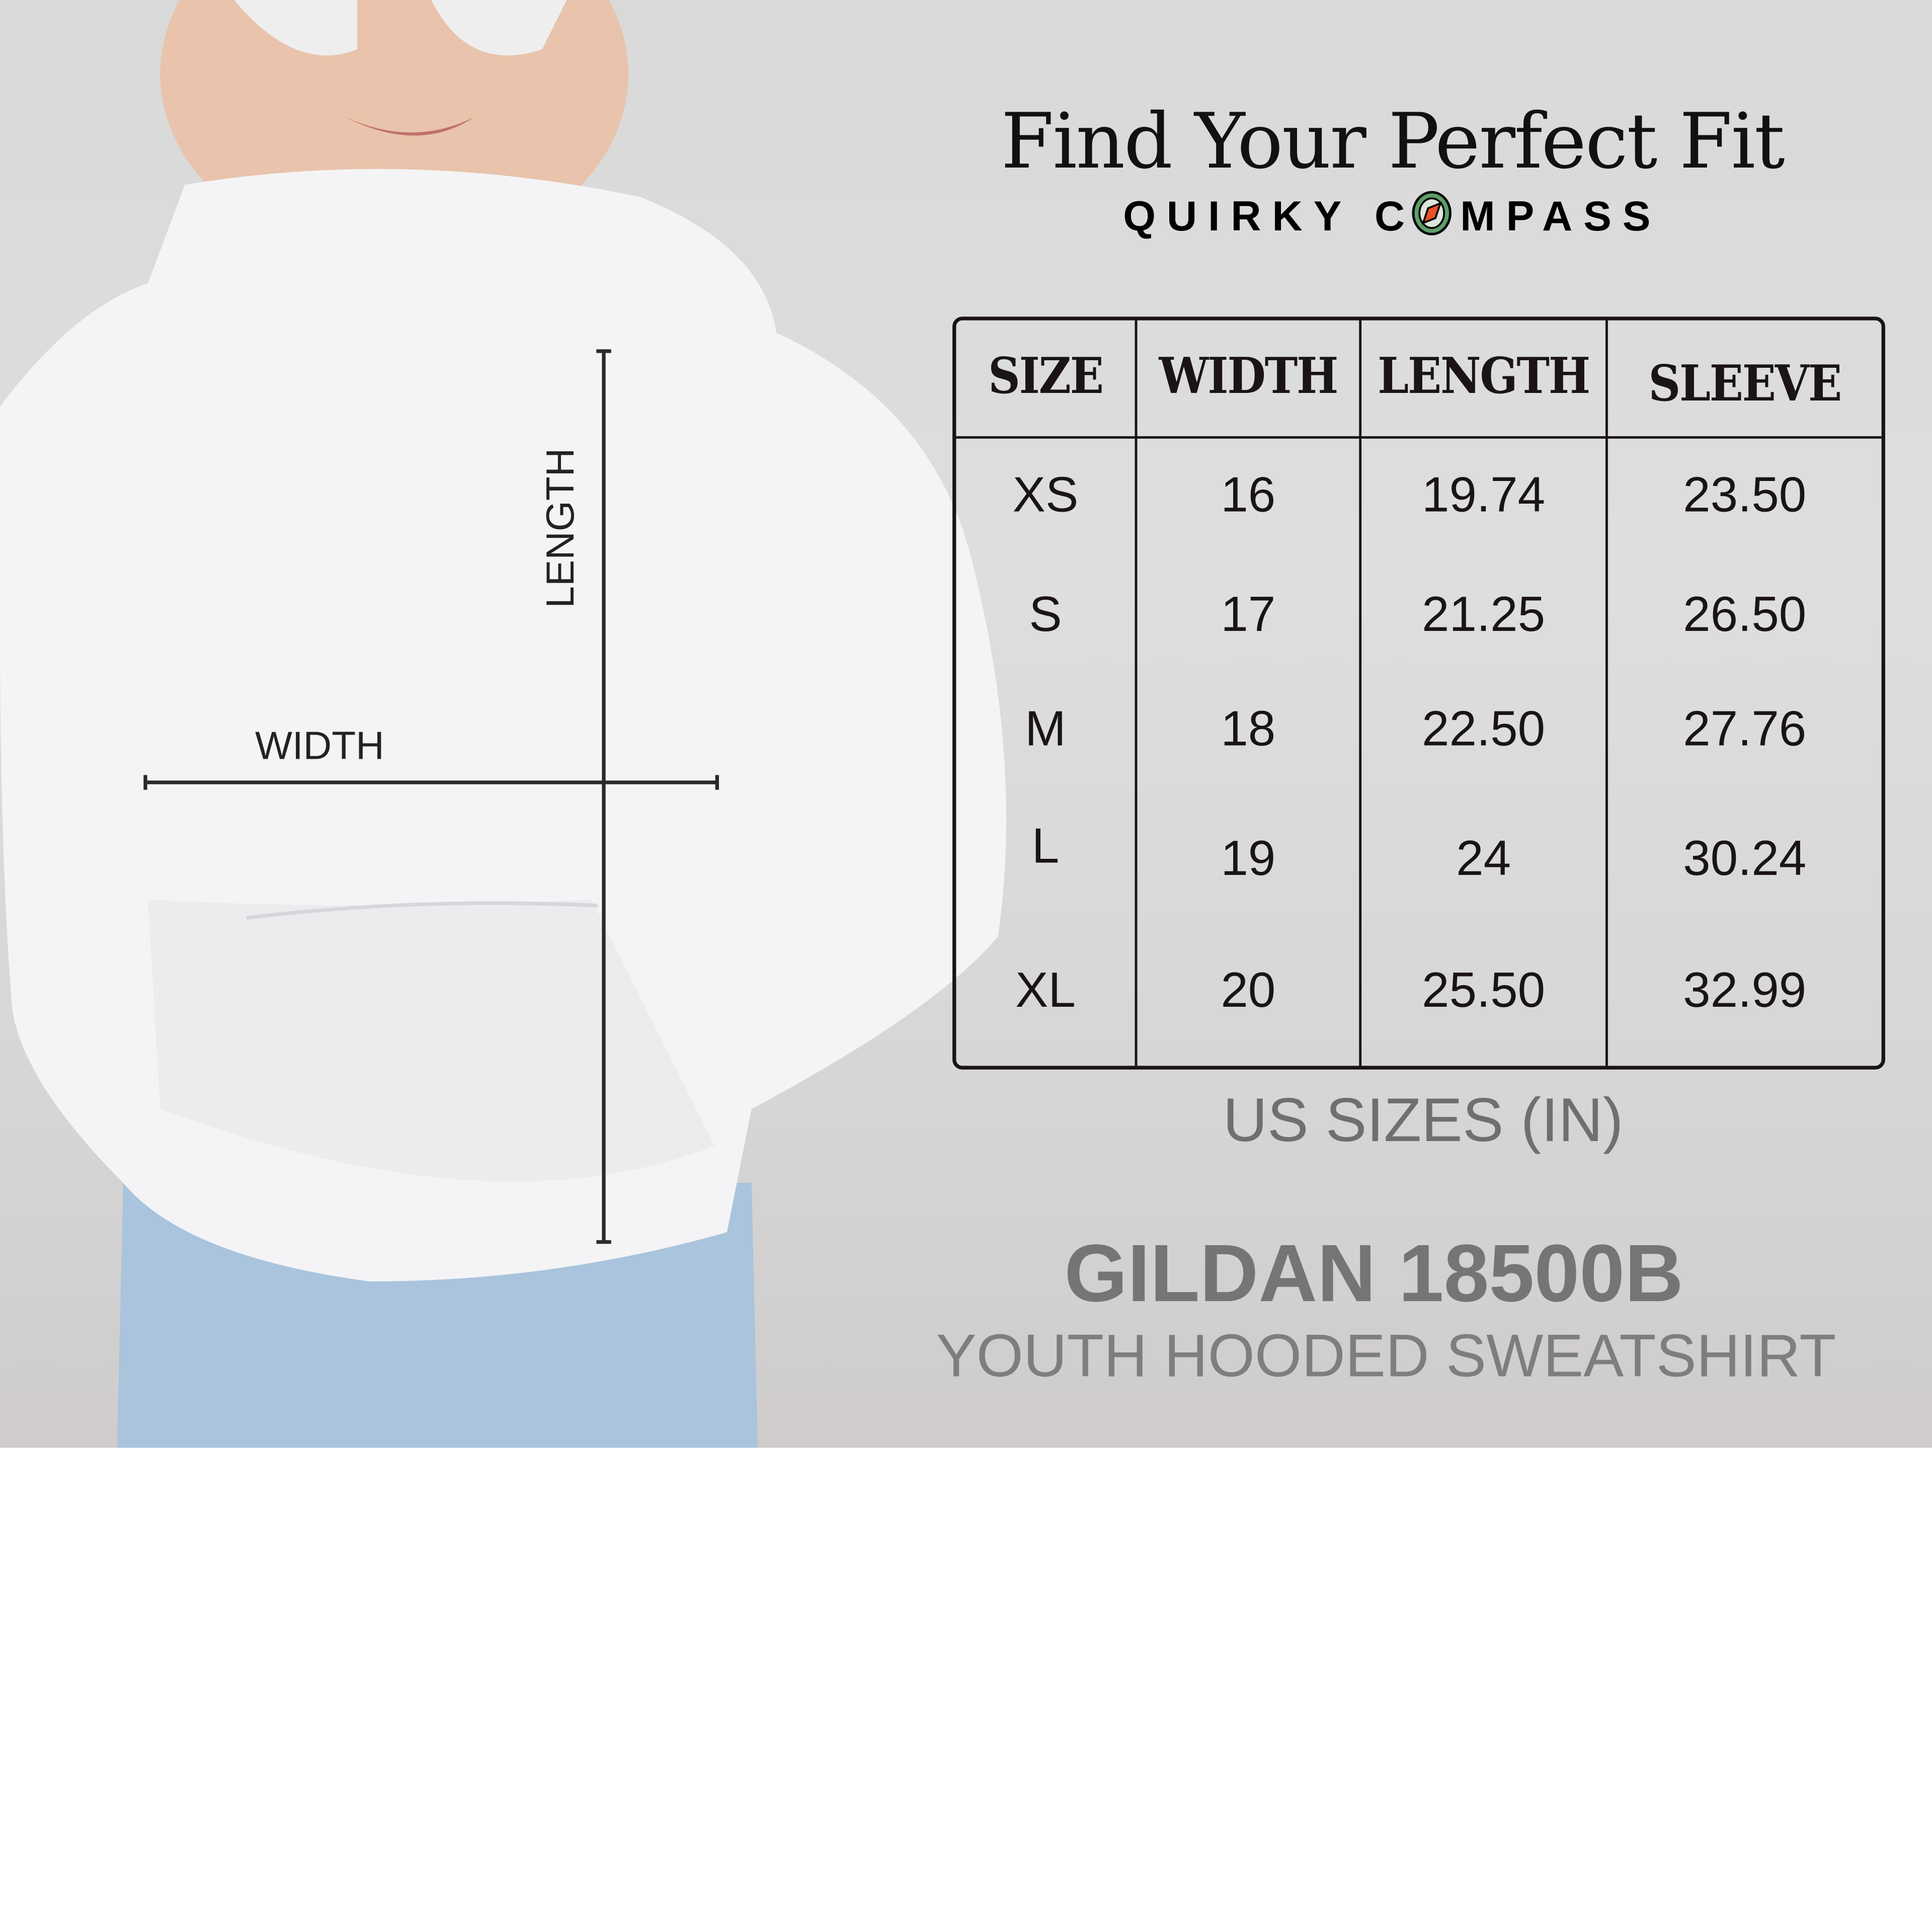 The height and width of the screenshot is (1932, 1932). What do you see at coordinates (1745, 615) in the screenshot?
I see `table-cell: 26.50` at bounding box center [1745, 615].